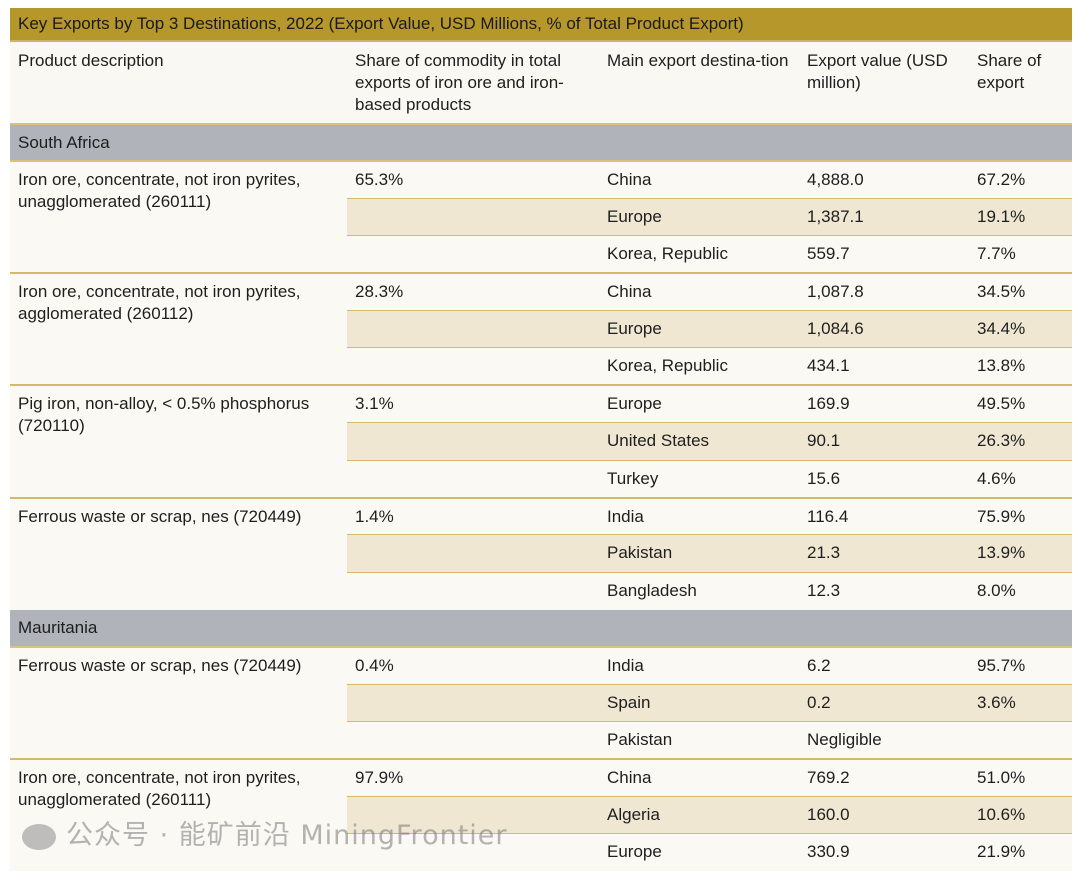 This screenshot has width=1080, height=873. I want to click on wechat-icon, so click(39, 836).